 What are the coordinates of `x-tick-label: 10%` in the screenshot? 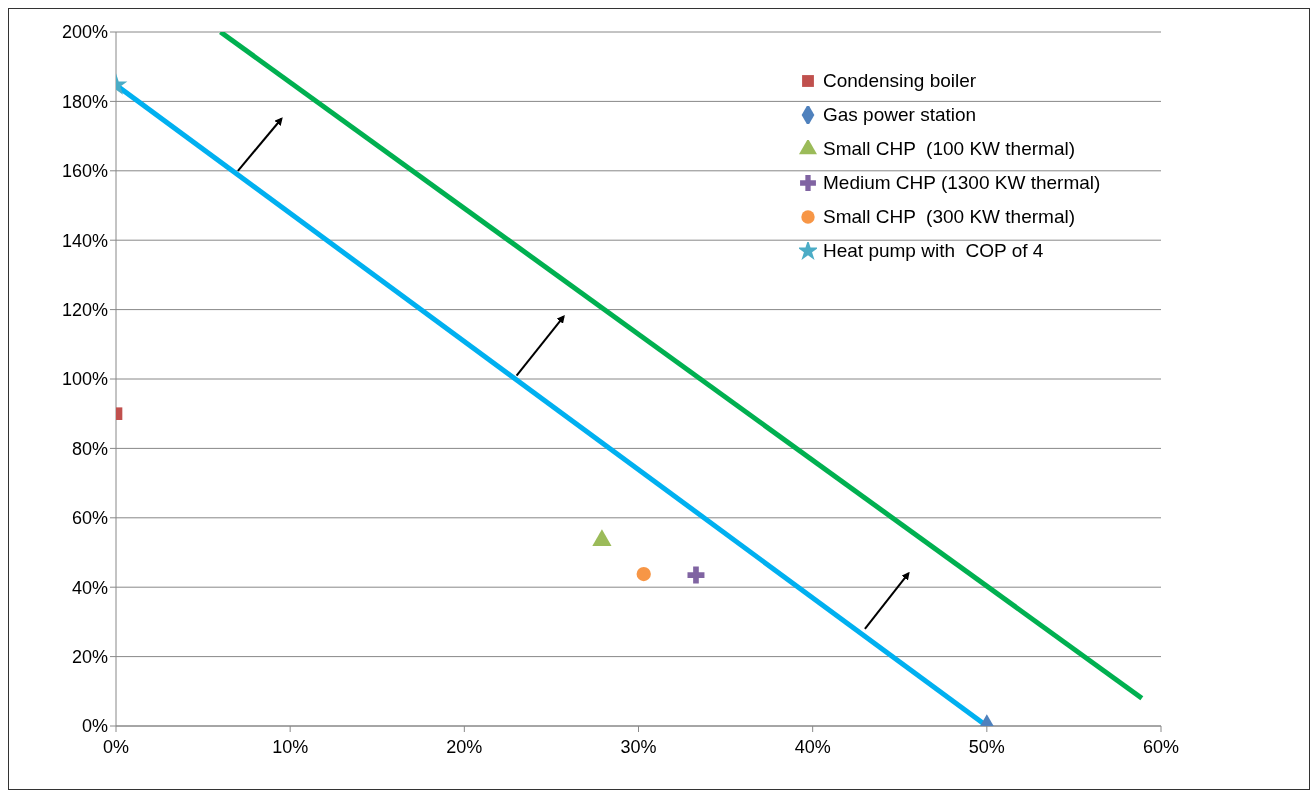 It's located at (290, 746).